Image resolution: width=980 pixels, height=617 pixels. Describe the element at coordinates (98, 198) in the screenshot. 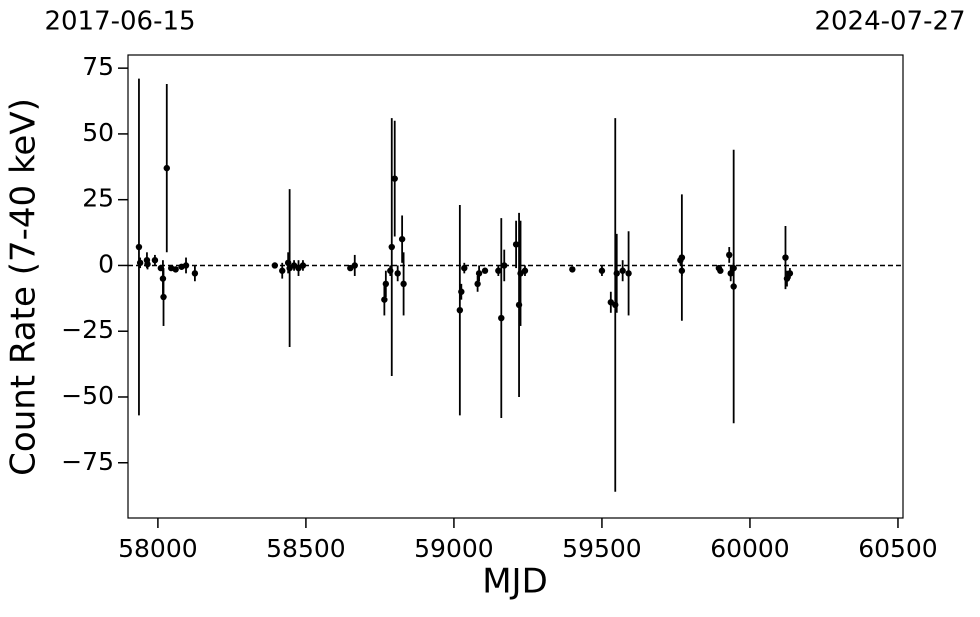

I see `y-tick-label: 25` at that location.